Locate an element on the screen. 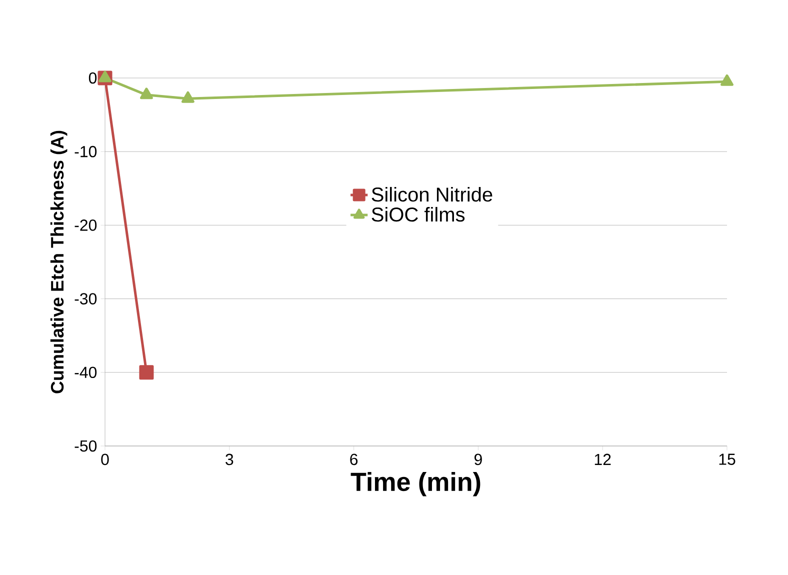 The width and height of the screenshot is (788, 575). x-tick-label: 9 is located at coordinates (478, 460).